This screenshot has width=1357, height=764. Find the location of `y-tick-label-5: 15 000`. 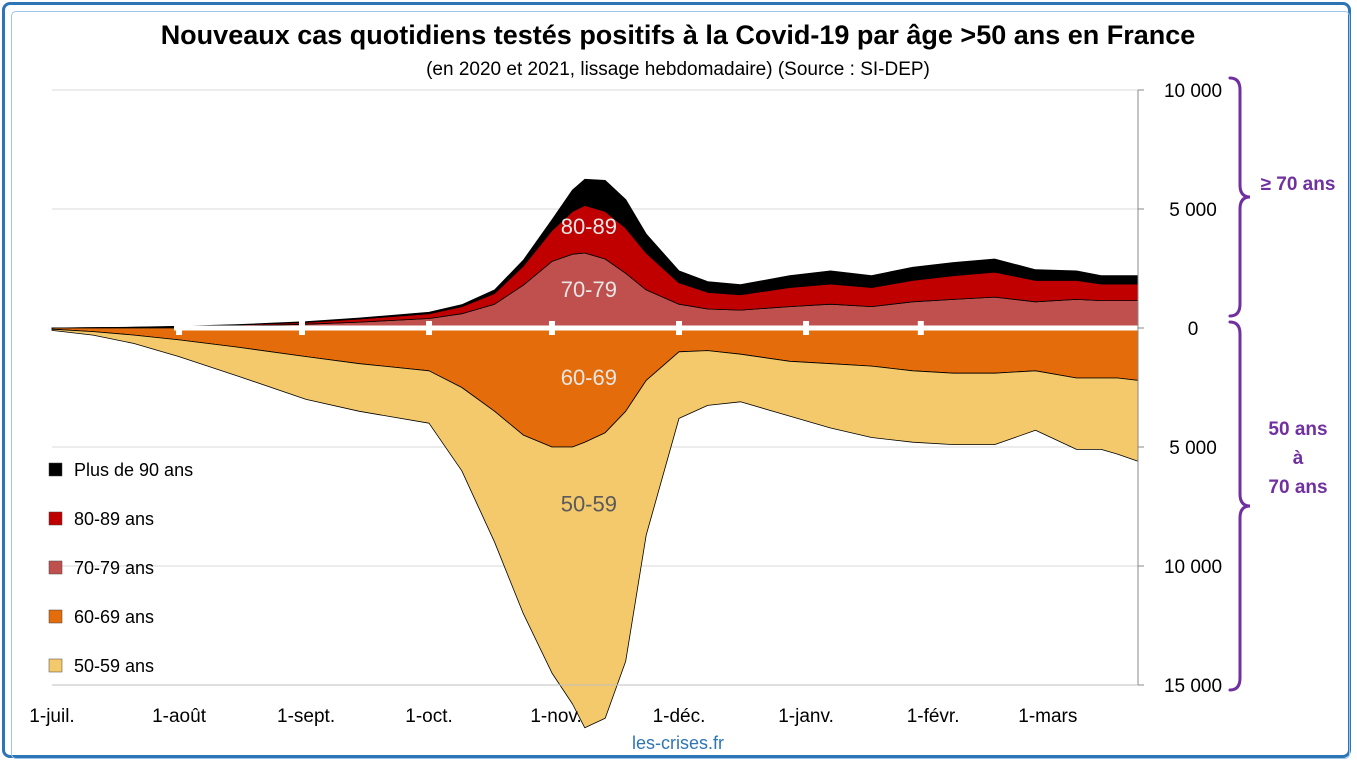

y-tick-label-5: 15 000 is located at coordinates (1193, 686).